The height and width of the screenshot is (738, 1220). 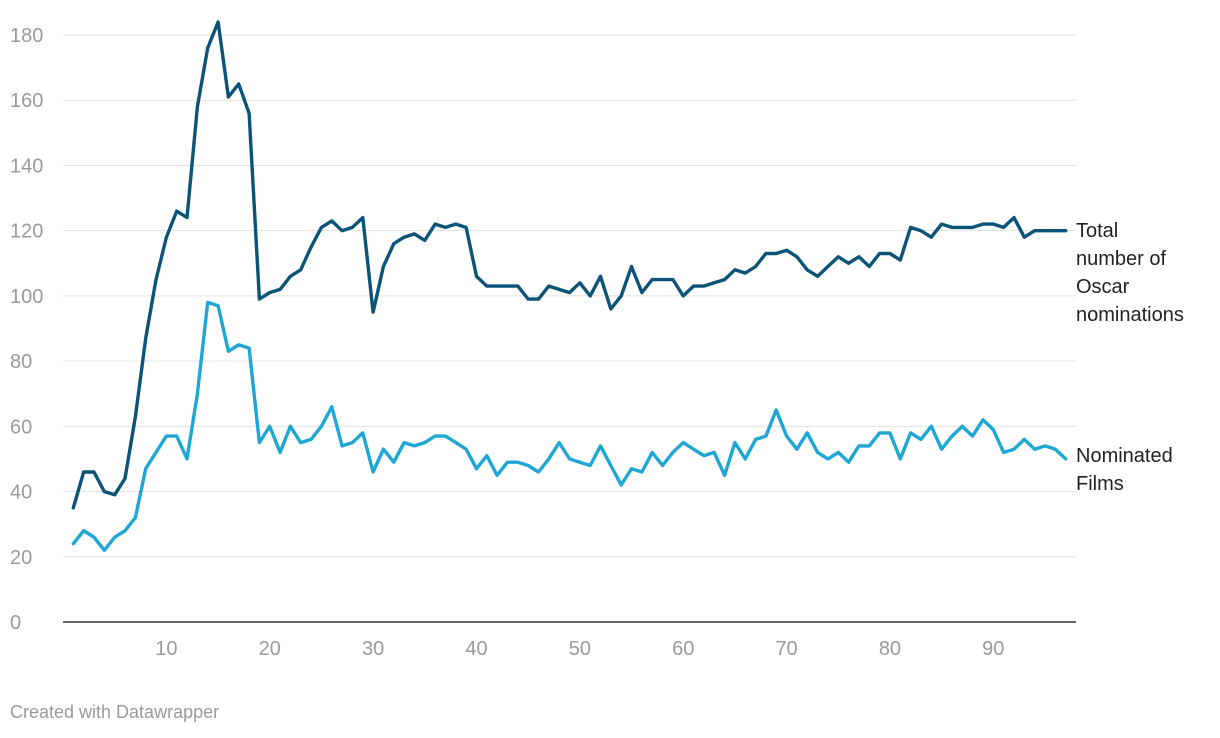 What do you see at coordinates (26, 297) in the screenshot?
I see `y-tick-label: 100` at bounding box center [26, 297].